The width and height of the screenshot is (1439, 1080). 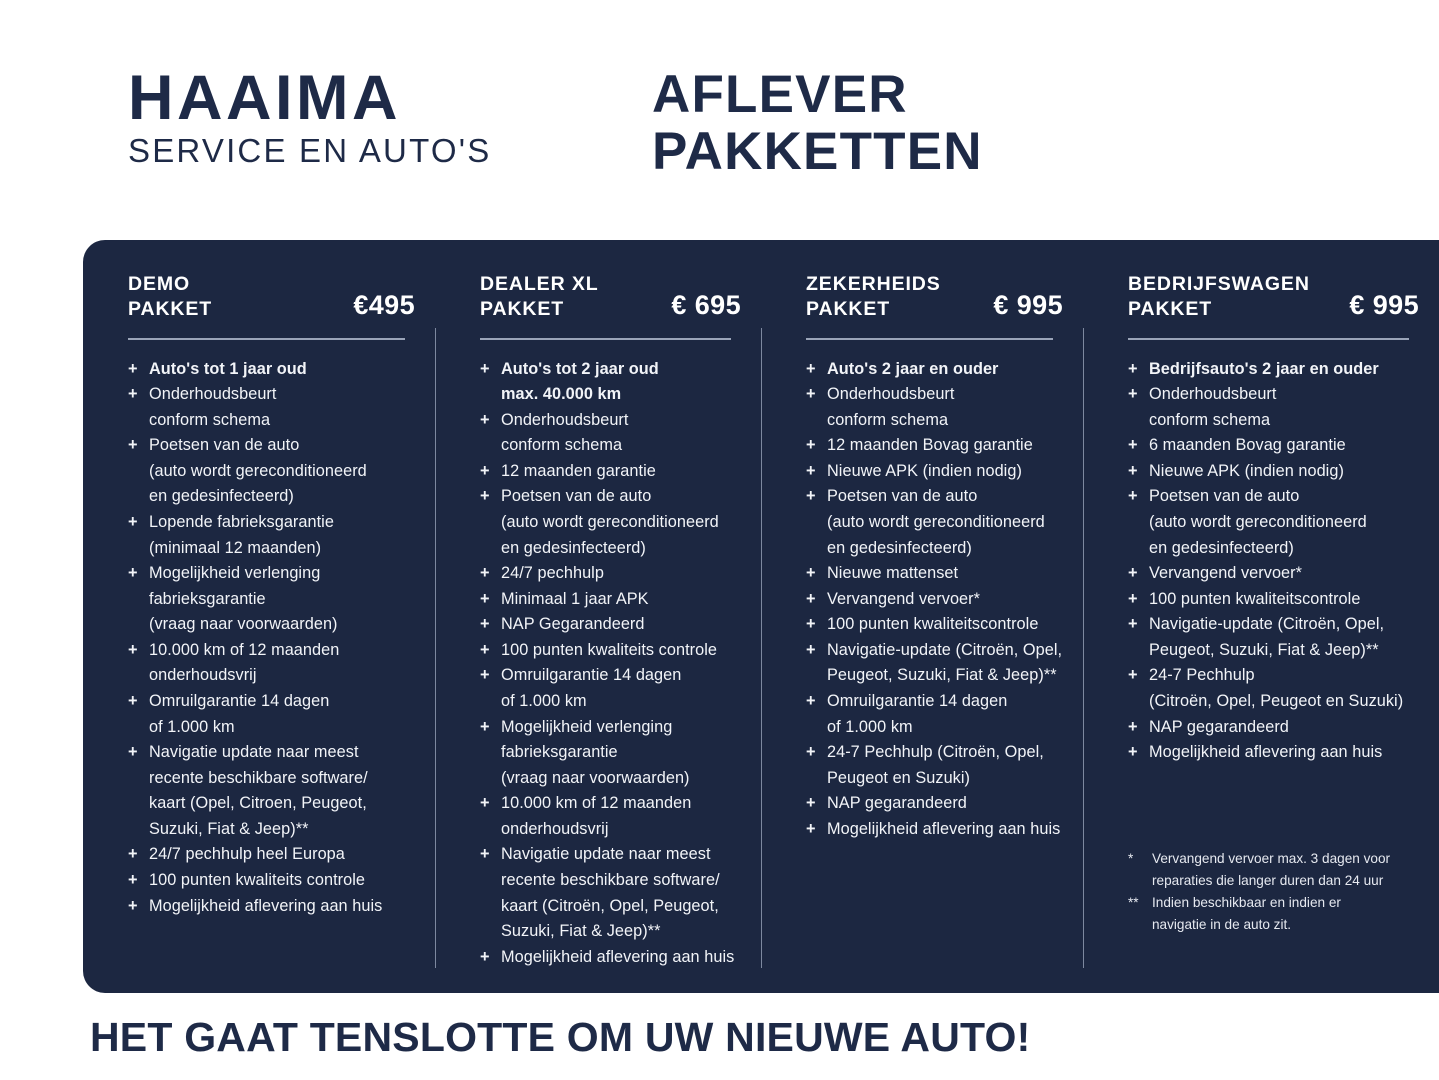 I want to click on footnote-line: navigatie in de auto zit., so click(x=1222, y=925).